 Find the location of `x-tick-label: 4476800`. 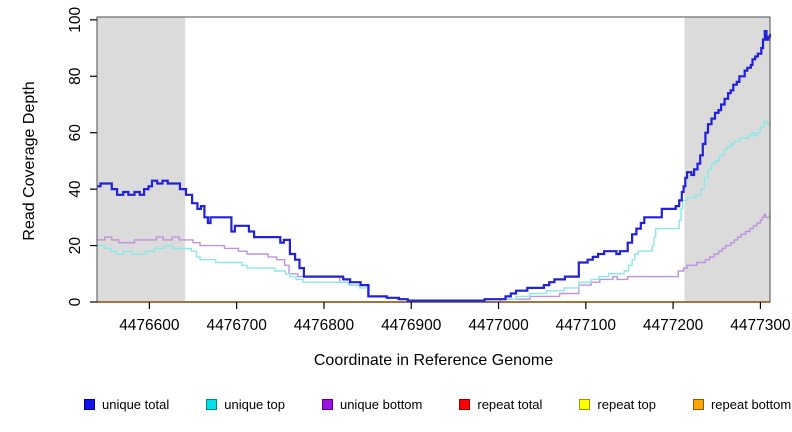

x-tick-label: 4476800 is located at coordinates (324, 325).